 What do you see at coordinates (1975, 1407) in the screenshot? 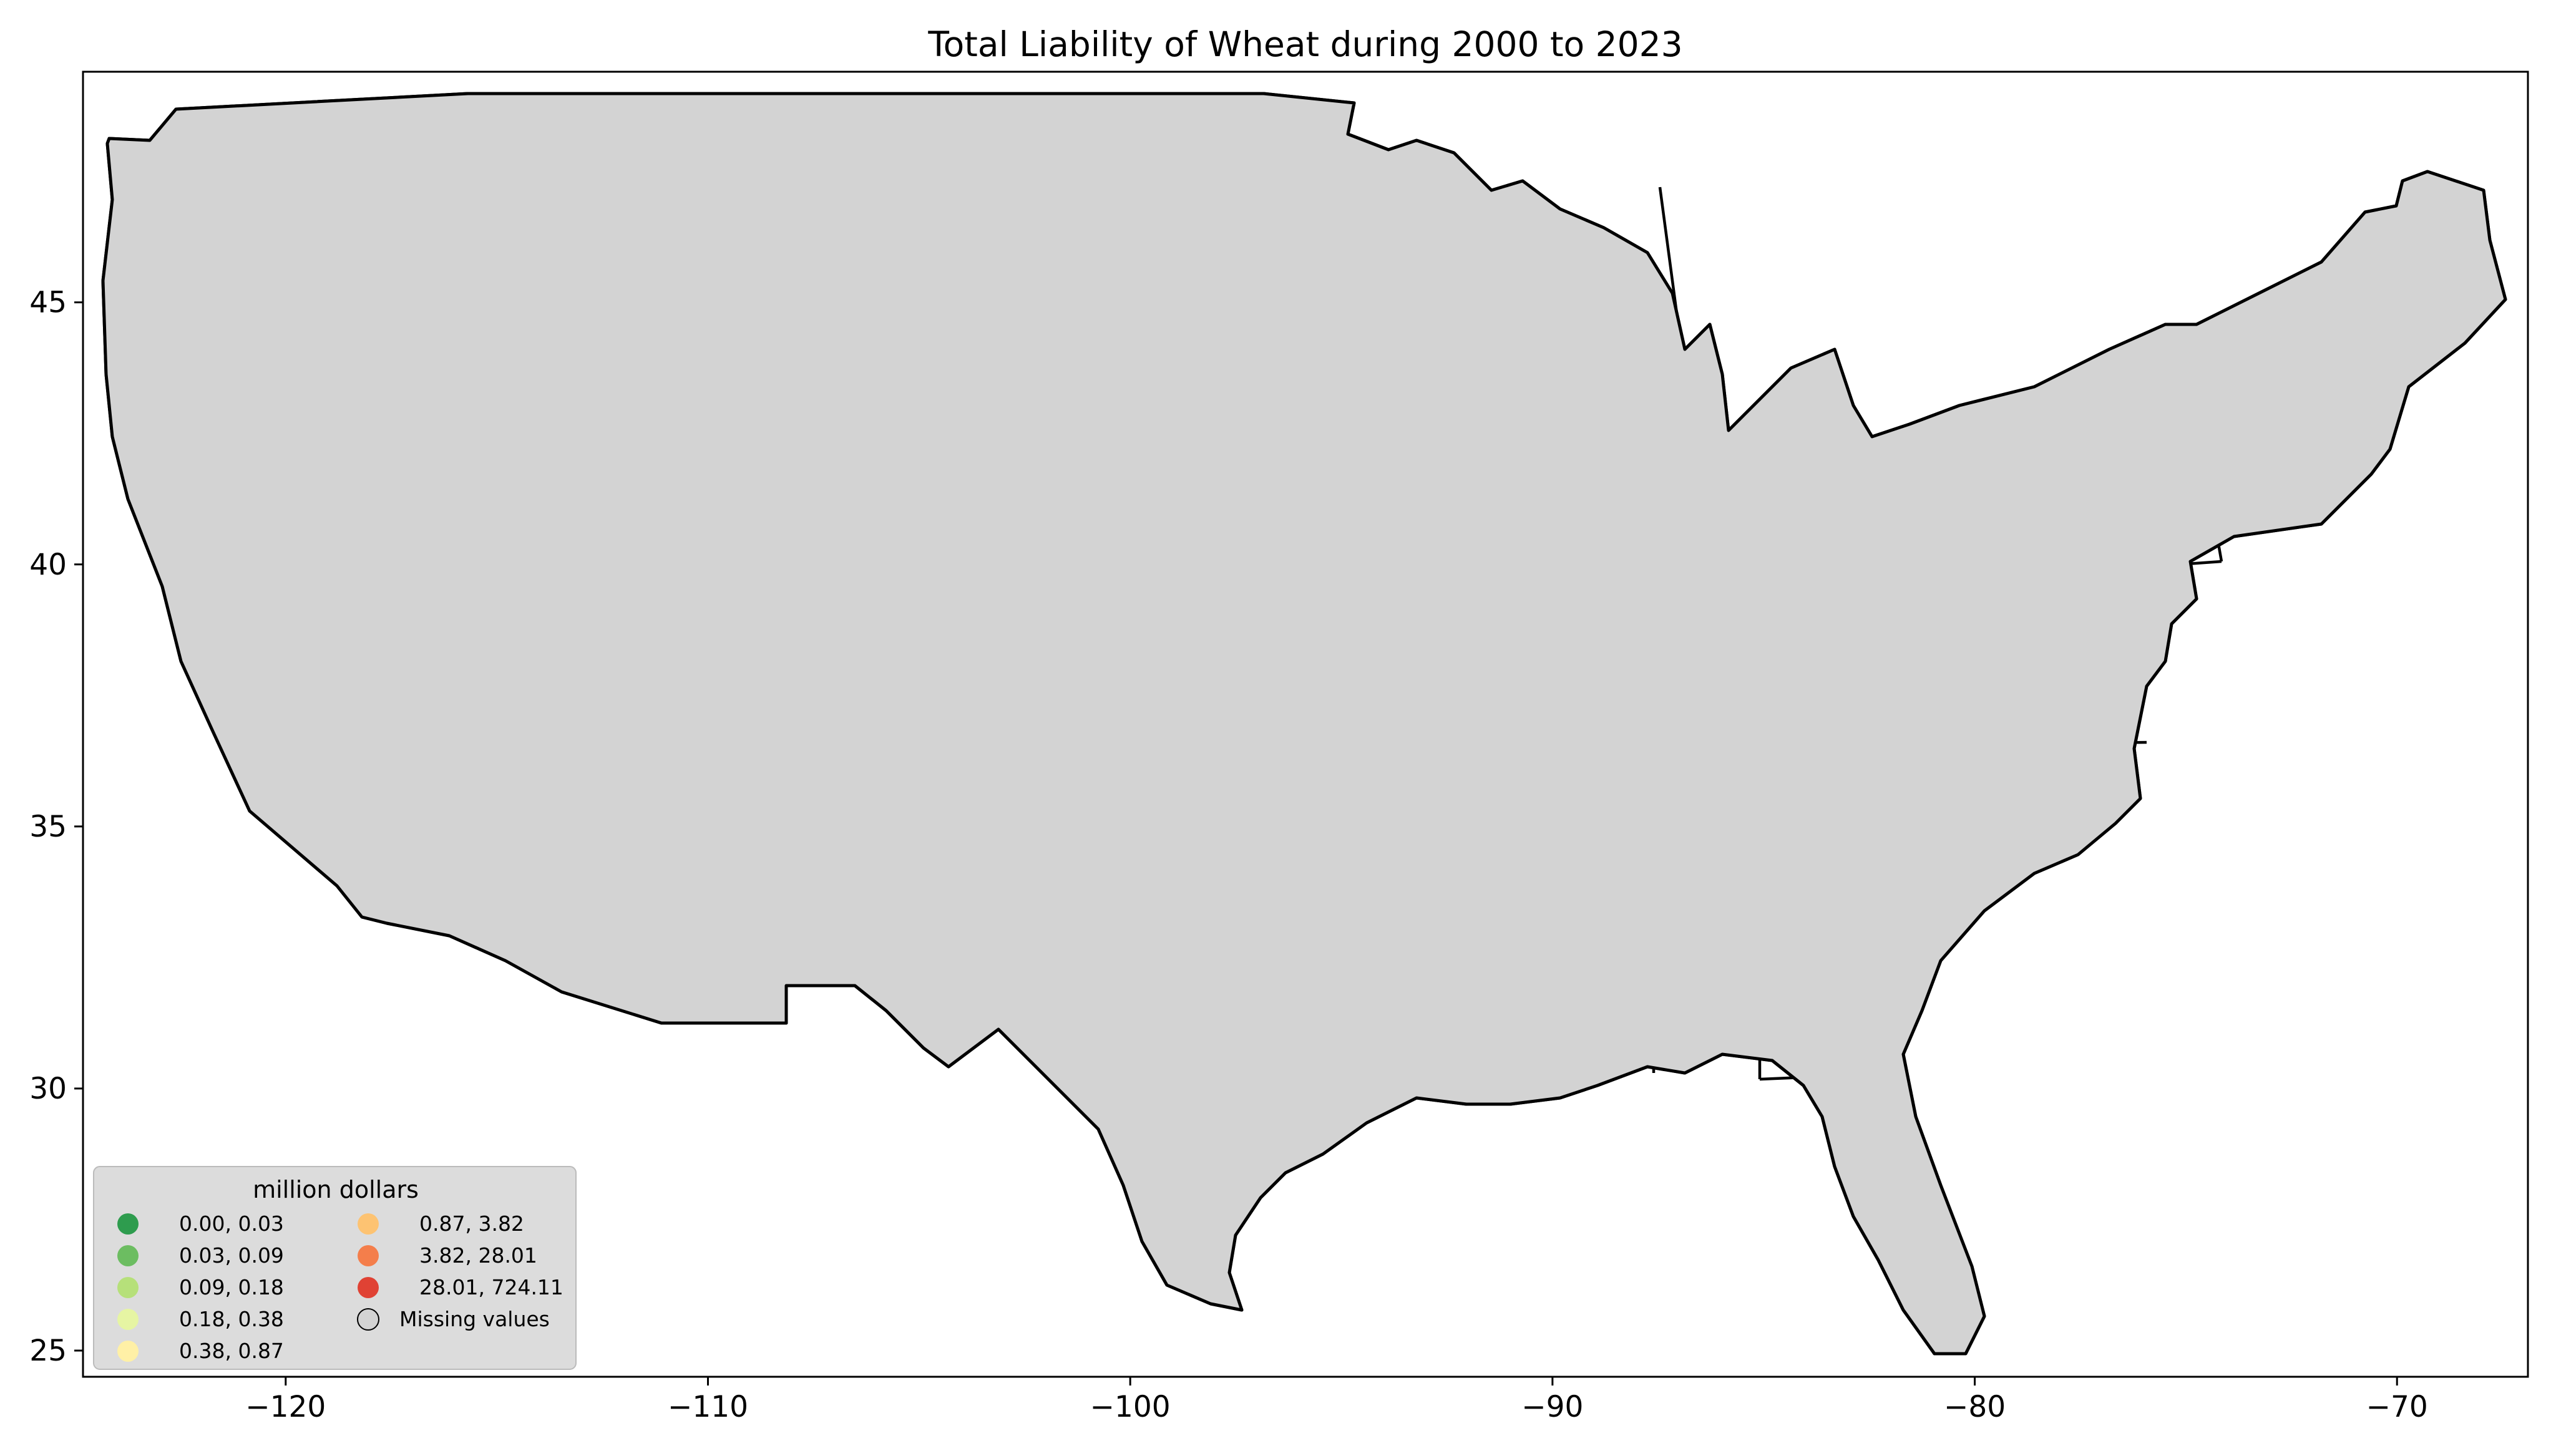
I see `x-tick-label: −80` at bounding box center [1975, 1407].